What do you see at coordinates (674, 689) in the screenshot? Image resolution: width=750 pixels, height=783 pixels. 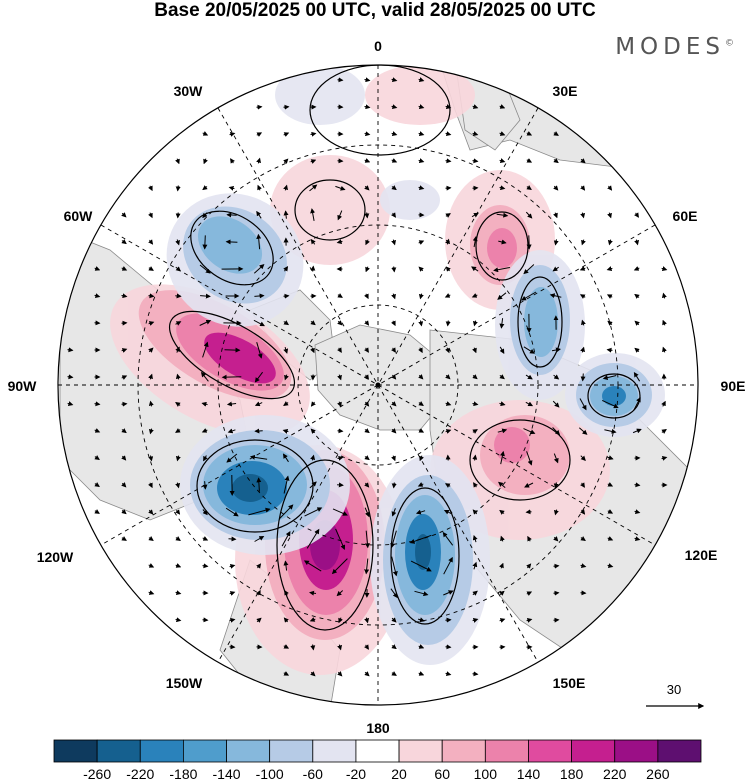 I see `reference-vector-label: 30` at bounding box center [674, 689].